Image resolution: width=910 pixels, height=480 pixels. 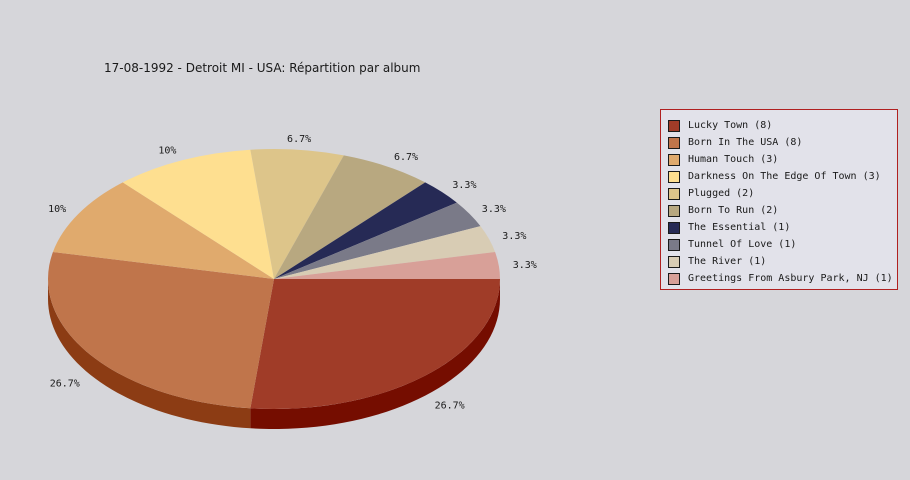 I want to click on pie-slice-label-4: 10%, so click(x=167, y=150).